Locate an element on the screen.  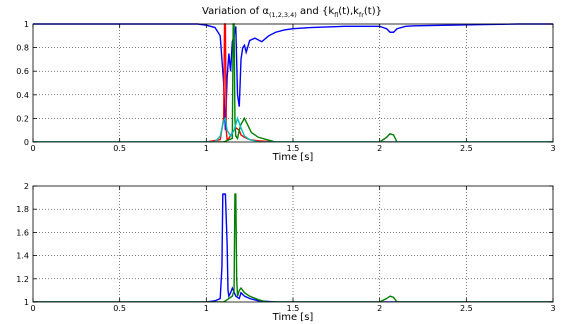
y-tick-label: 0.6 is located at coordinates (22, 71).